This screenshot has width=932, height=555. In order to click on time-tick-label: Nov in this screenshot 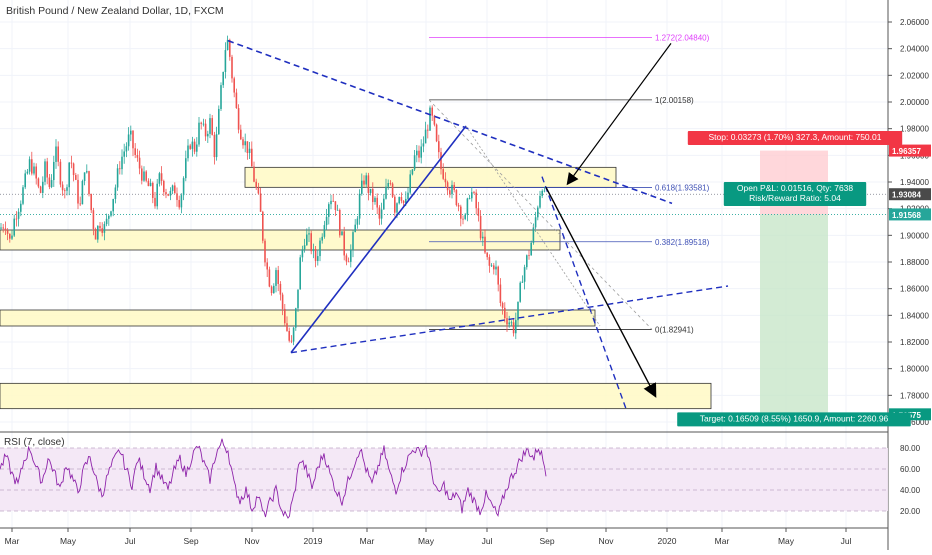, I will do `click(606, 541)`.